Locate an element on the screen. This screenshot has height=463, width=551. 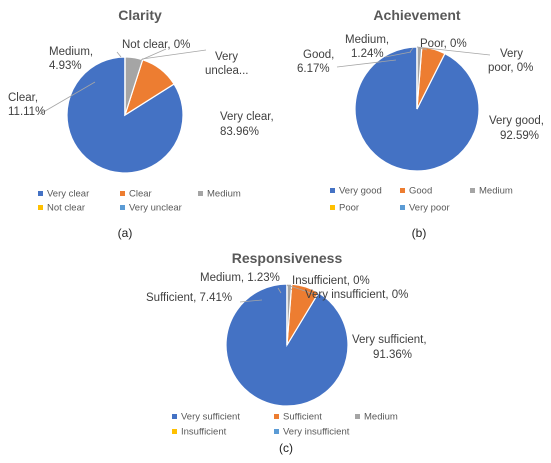
legend-label: Very poor is located at coordinates (429, 208).